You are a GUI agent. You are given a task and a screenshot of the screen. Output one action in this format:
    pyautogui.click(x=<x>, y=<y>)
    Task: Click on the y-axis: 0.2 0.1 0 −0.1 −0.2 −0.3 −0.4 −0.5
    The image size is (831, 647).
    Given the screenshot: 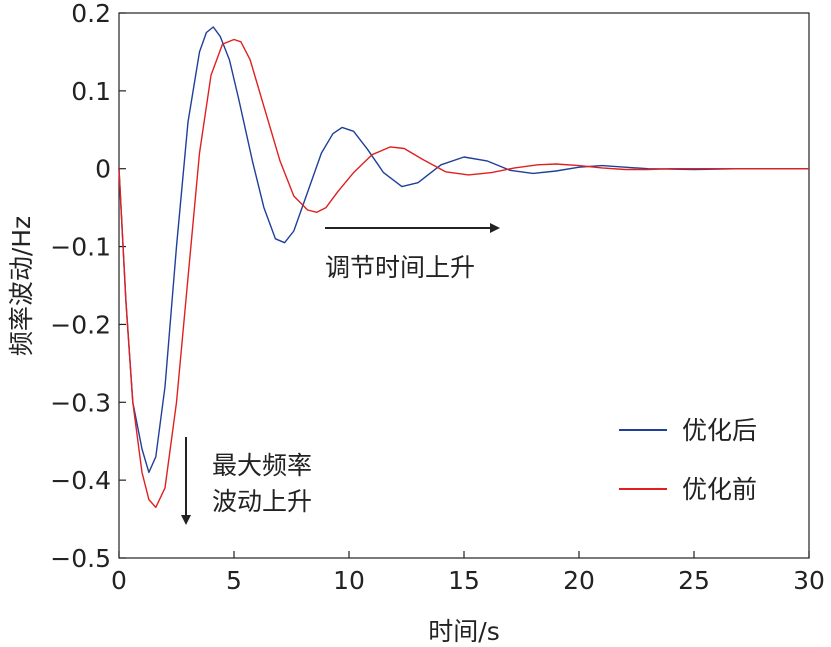 What is the action you would take?
    pyautogui.click(x=88, y=286)
    